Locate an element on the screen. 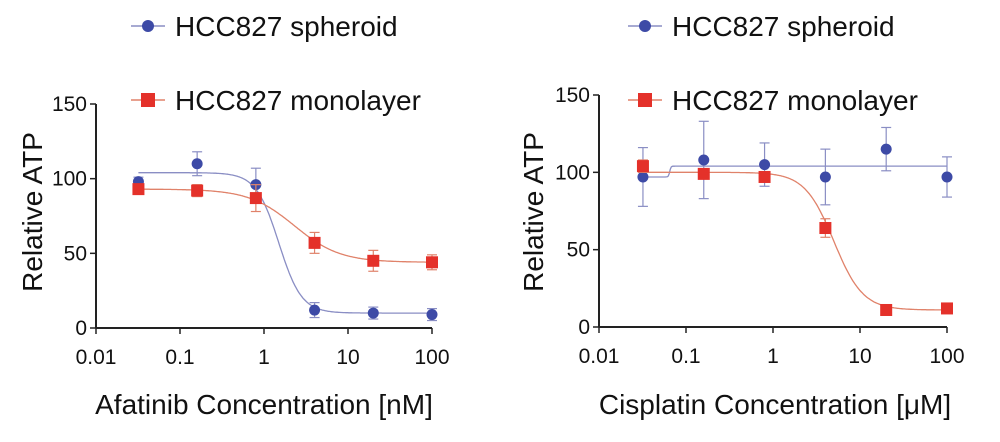 The image size is (1000, 442). legend-symbol-monolayer-right is located at coordinates (645, 100).